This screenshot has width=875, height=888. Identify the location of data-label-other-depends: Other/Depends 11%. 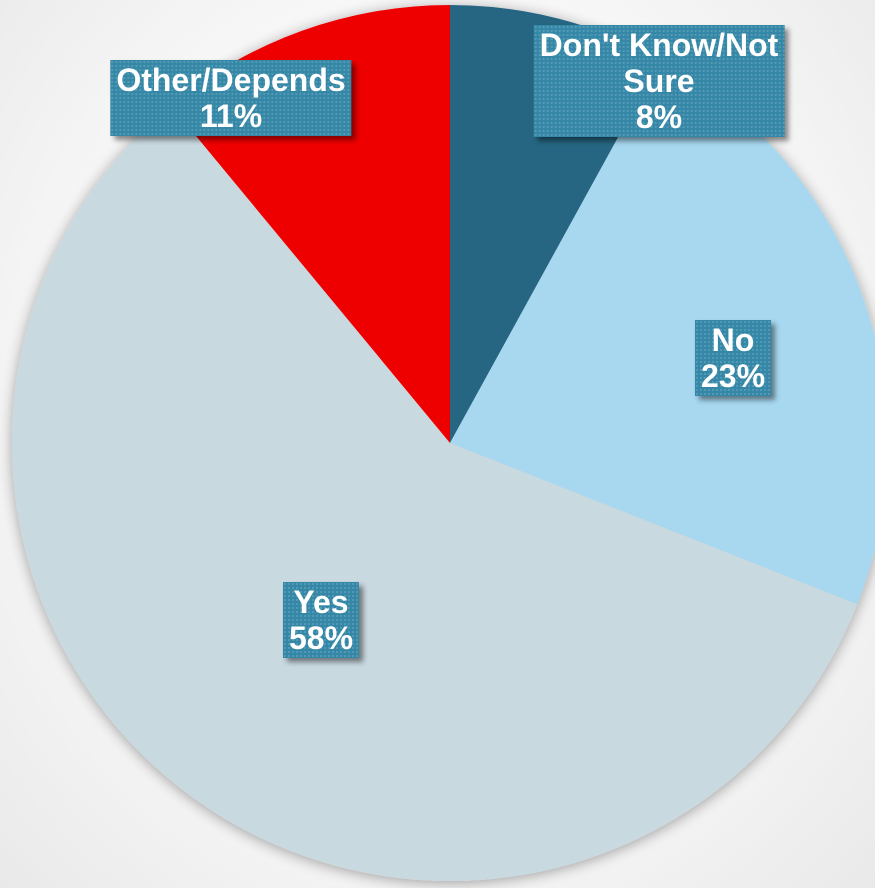
(231, 98).